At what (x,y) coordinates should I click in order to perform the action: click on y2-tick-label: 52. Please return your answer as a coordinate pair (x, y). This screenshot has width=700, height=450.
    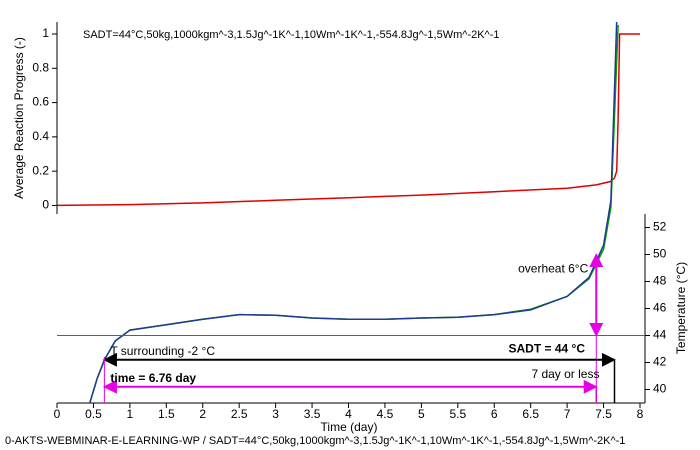
    Looking at the image, I should click on (660, 227).